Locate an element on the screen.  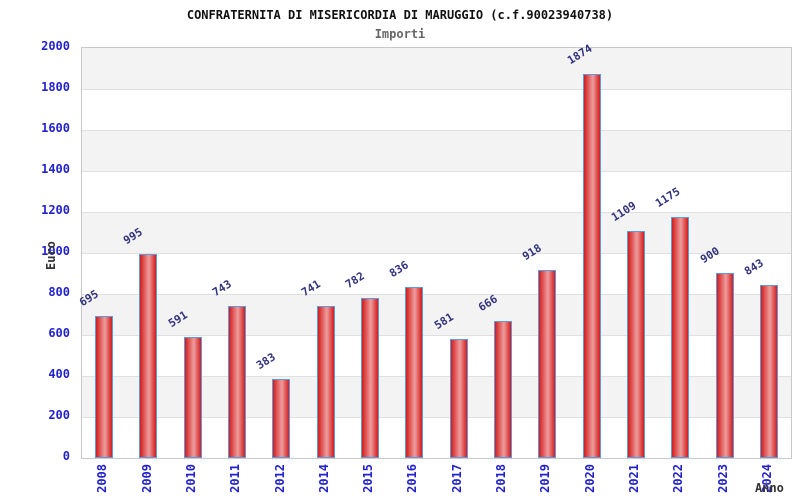
x-tick-label: 2022 is located at coordinates (678, 478).